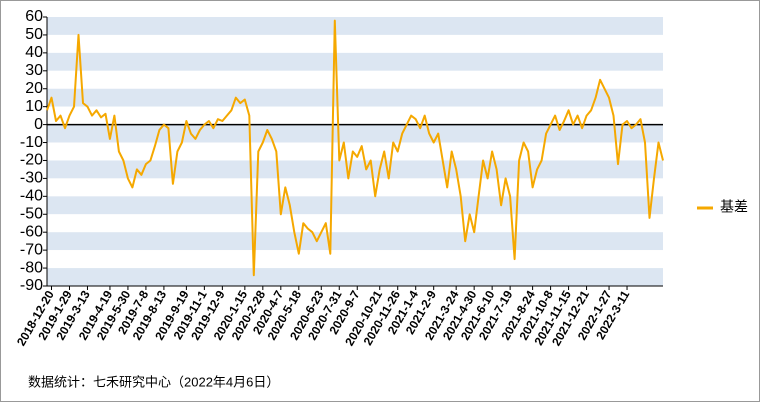  What do you see at coordinates (734, 207) in the screenshot?
I see `legend-label: 基差` at bounding box center [734, 207].